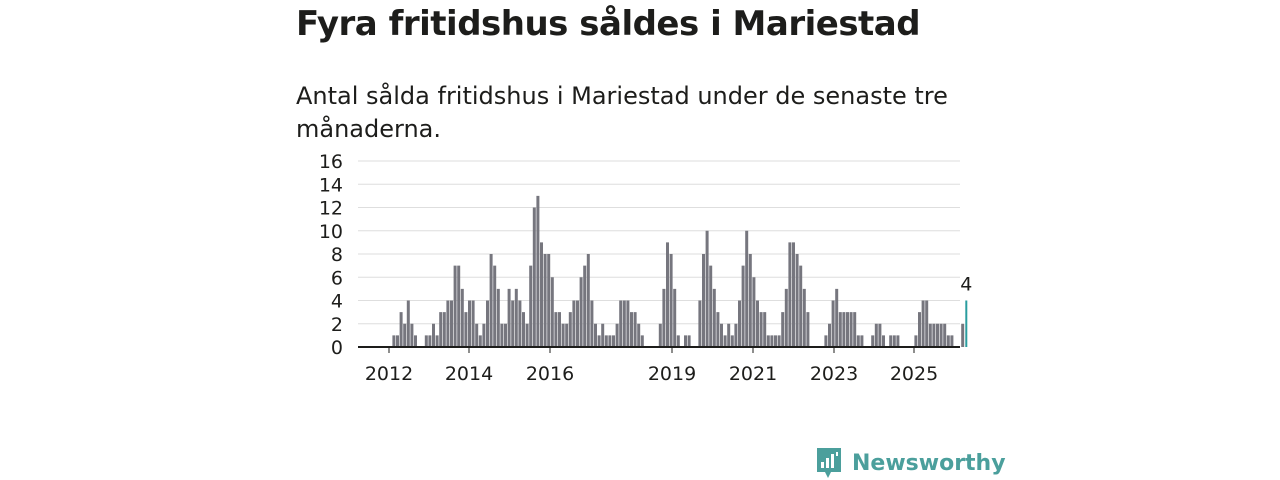 The width and height of the screenshot is (1280, 480). I want to click on y-tick-label: 4, so click(337, 302).